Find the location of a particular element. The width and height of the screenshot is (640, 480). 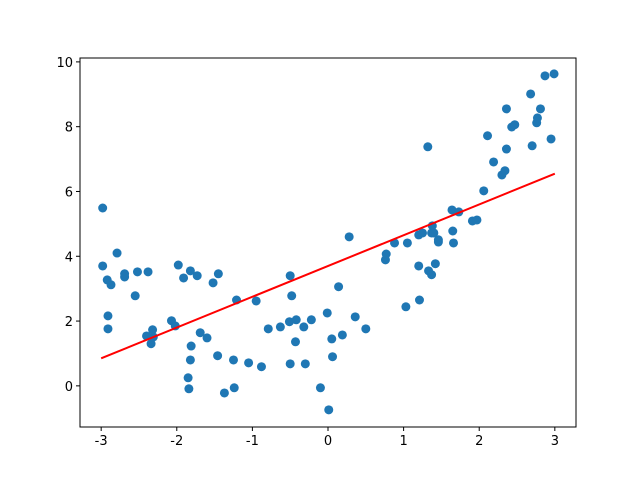

x-tick-label: 0 is located at coordinates (328, 441).